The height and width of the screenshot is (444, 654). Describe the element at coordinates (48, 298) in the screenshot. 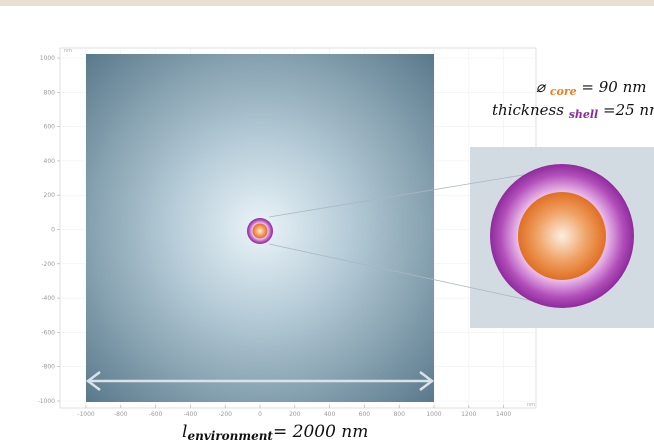

I see `y-tick-label: -400` at that location.